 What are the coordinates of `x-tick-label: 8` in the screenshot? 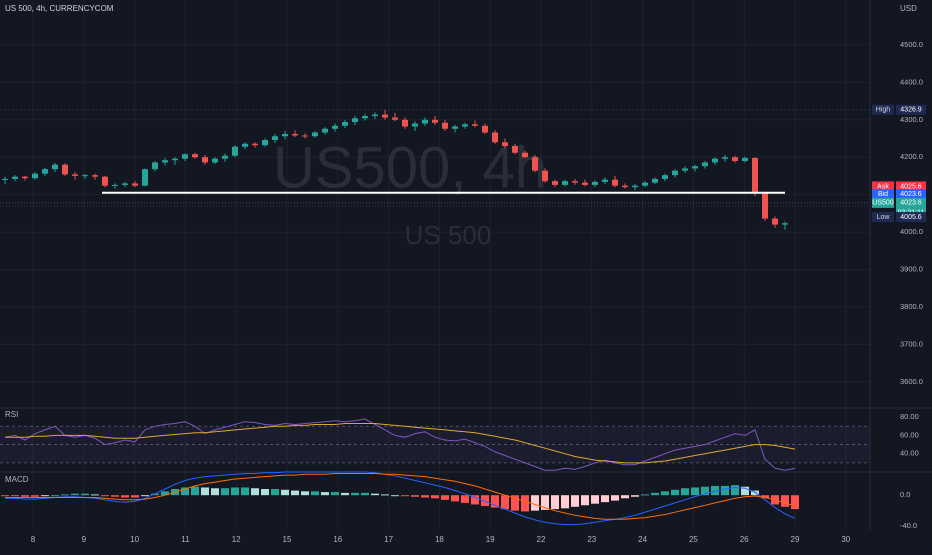 It's located at (33, 539).